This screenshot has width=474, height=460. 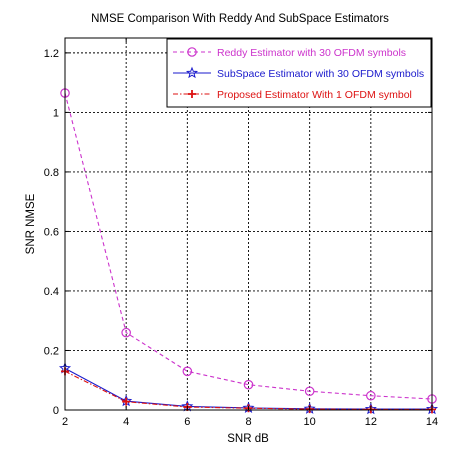 I want to click on y-tick-label-4: 0.8, so click(x=51, y=173).